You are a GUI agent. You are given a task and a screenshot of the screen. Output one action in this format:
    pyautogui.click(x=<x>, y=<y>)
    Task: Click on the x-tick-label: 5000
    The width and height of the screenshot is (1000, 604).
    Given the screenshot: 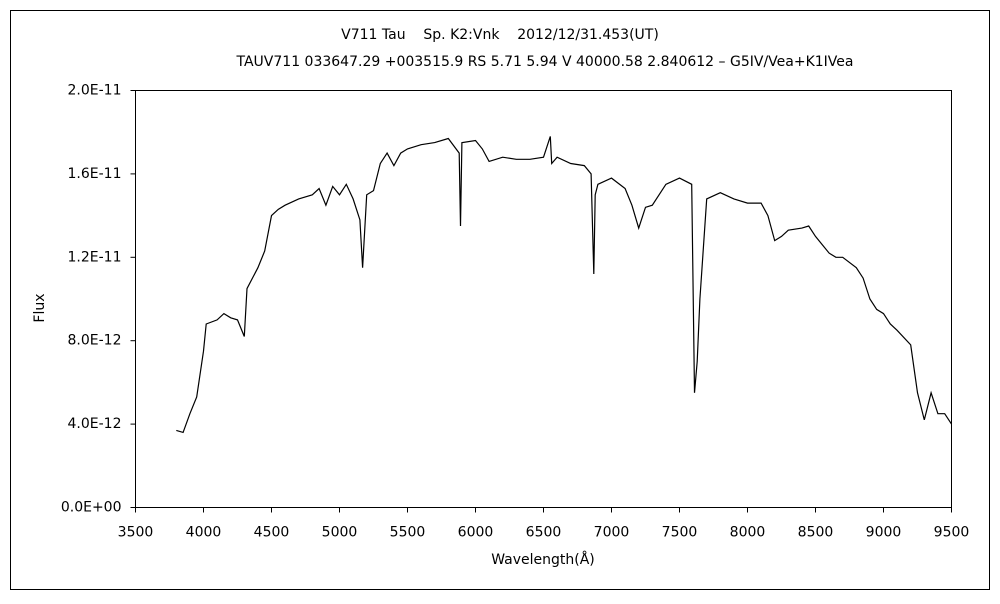 What is the action you would take?
    pyautogui.click(x=340, y=533)
    